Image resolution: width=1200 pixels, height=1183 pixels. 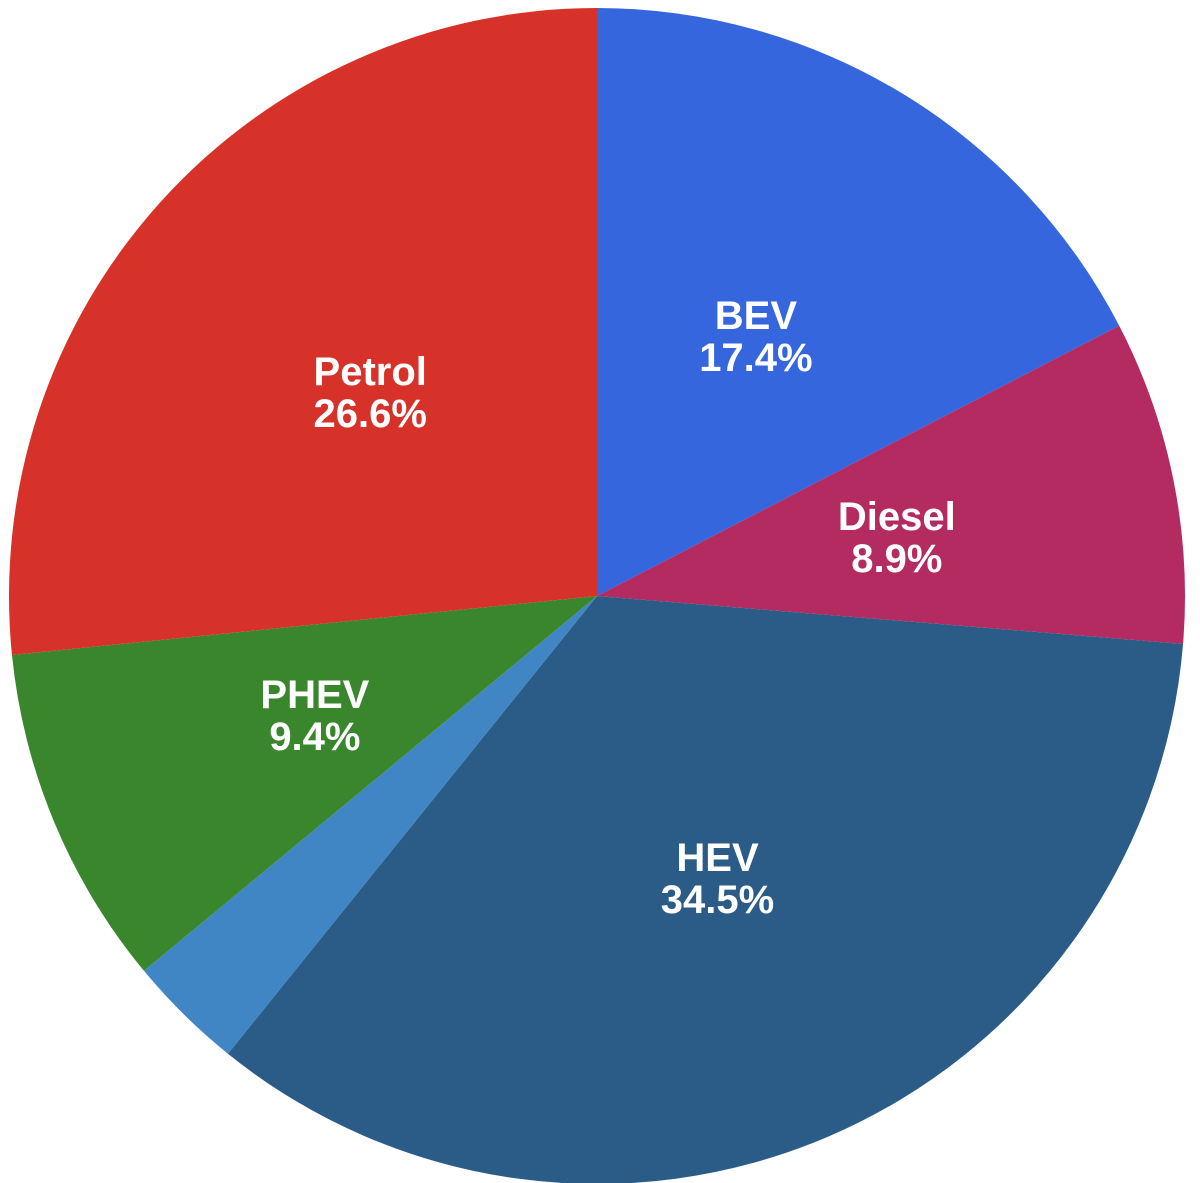 What do you see at coordinates (755, 337) in the screenshot?
I see `slice-label-bev: BEV 17.4%` at bounding box center [755, 337].